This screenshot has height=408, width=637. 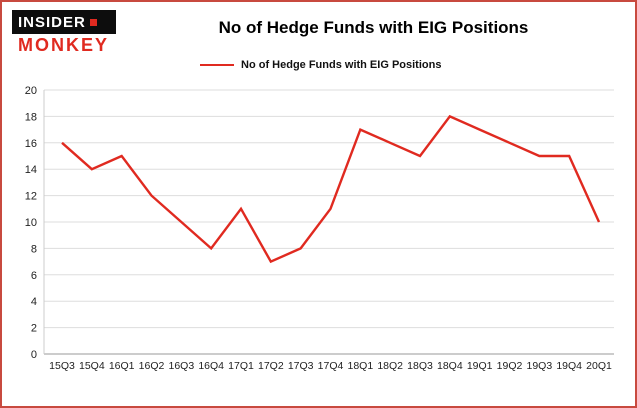 What do you see at coordinates (539, 366) in the screenshot?
I see `x-tick-label: 19Q3` at bounding box center [539, 366].